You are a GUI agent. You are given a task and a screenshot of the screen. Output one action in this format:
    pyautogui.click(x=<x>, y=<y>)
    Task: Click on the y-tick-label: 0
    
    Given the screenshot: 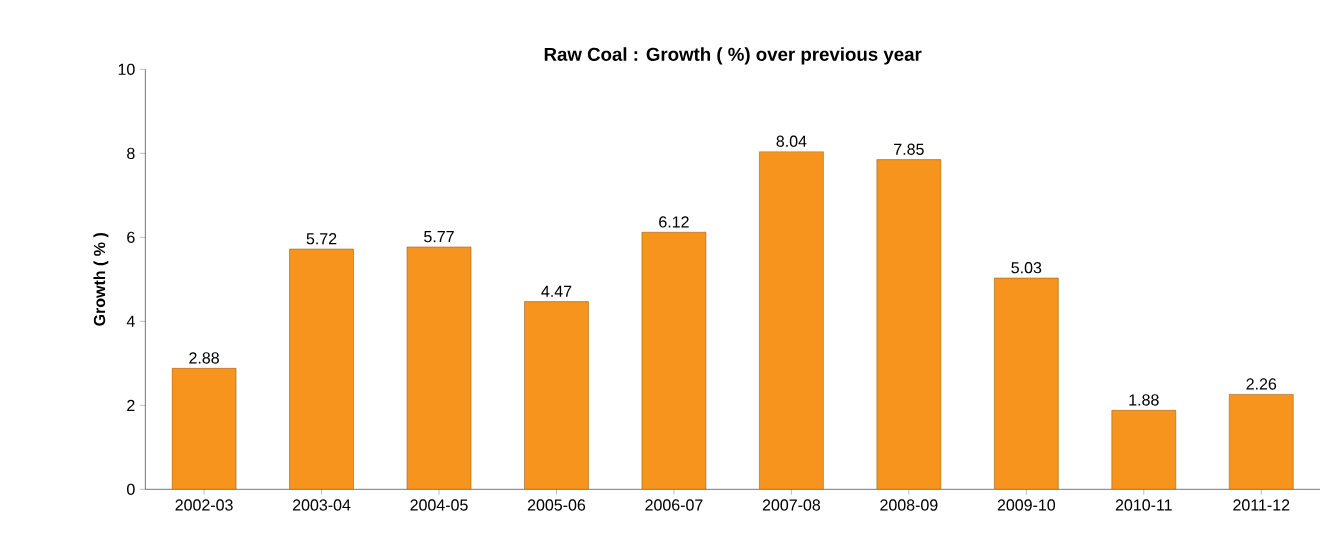 What is the action you would take?
    pyautogui.click(x=131, y=489)
    